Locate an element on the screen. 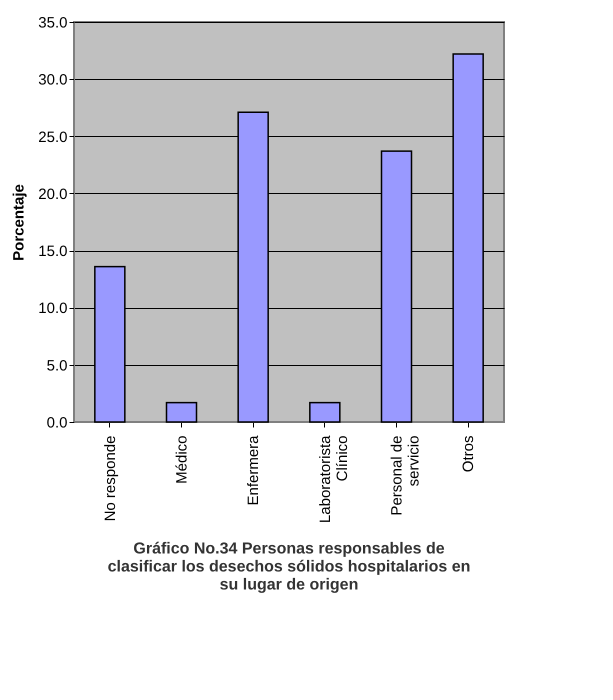  y-tick-label: 20.0 is located at coordinates (53, 194).